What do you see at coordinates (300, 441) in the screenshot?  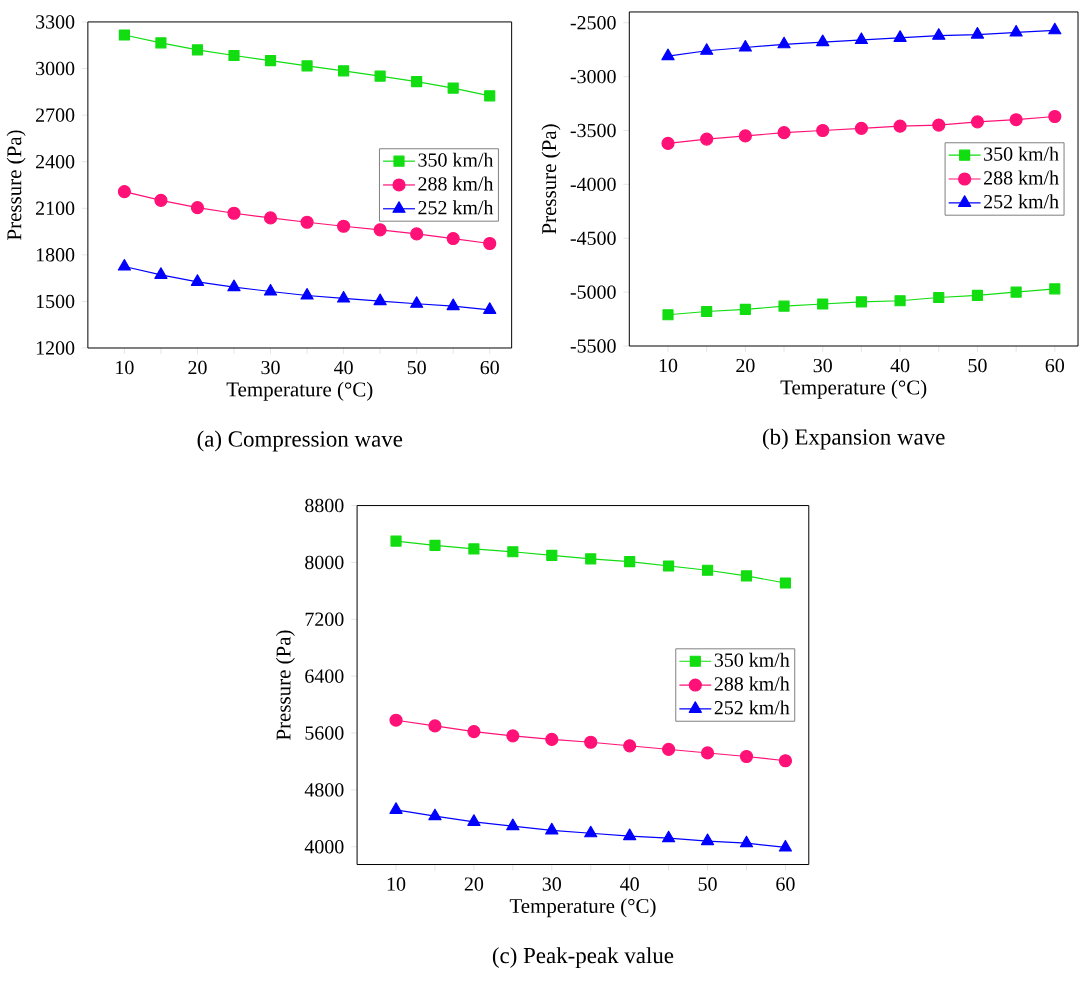 I see `text: (a) Compression wave` at bounding box center [300, 441].